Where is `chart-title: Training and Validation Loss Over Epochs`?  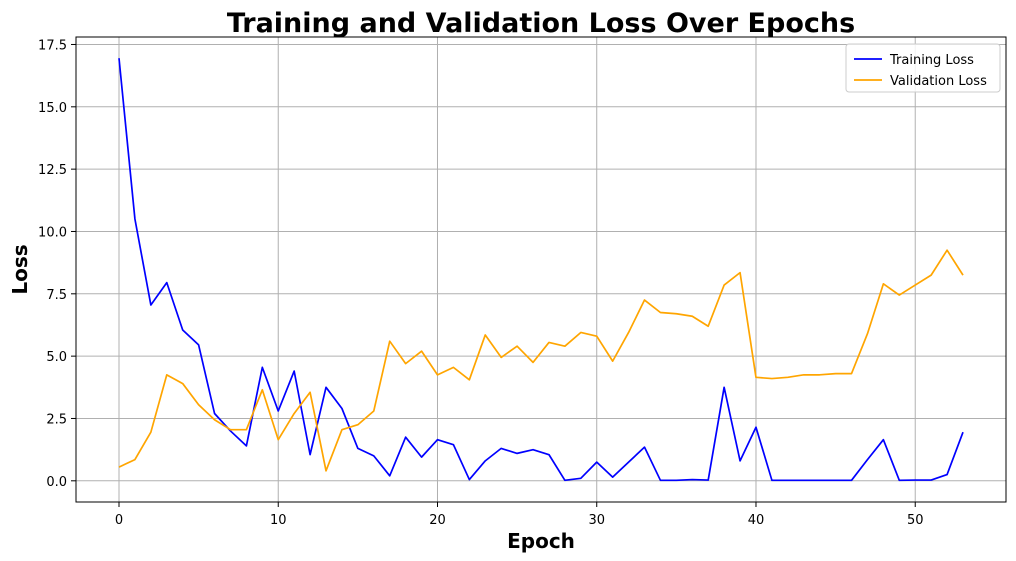
chart-title: Training and Validation Loss Over Epochs is located at coordinates (541, 23).